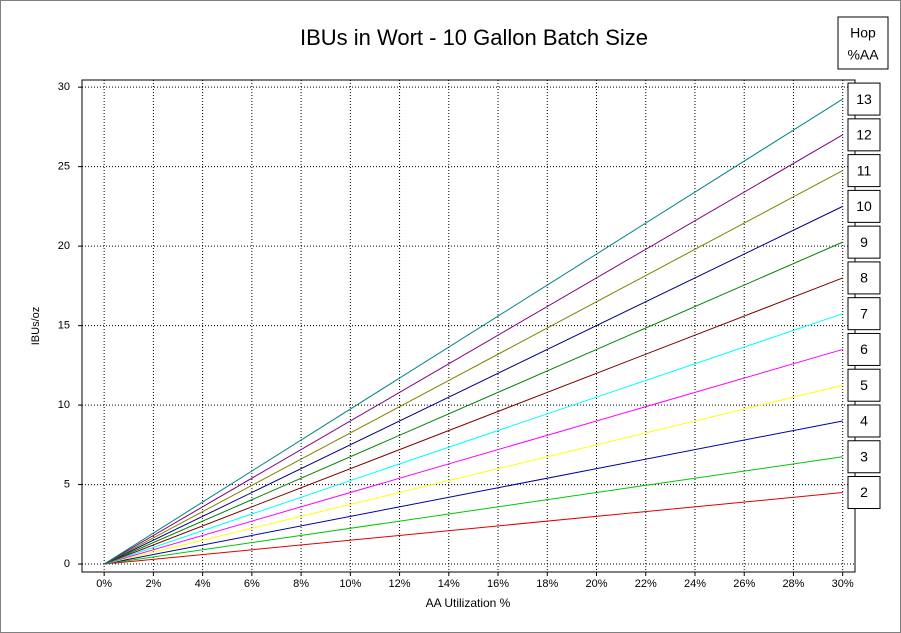 The height and width of the screenshot is (633, 901). Describe the element at coordinates (64, 326) in the screenshot. I see `y-tick-label: 15` at that location.